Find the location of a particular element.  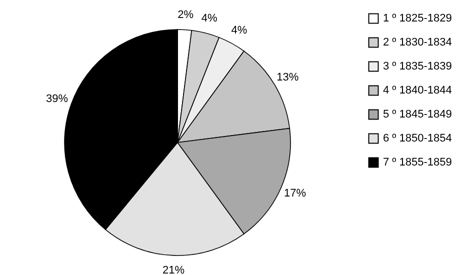

legend-label: 1 º 1825-1829 is located at coordinates (417, 18).